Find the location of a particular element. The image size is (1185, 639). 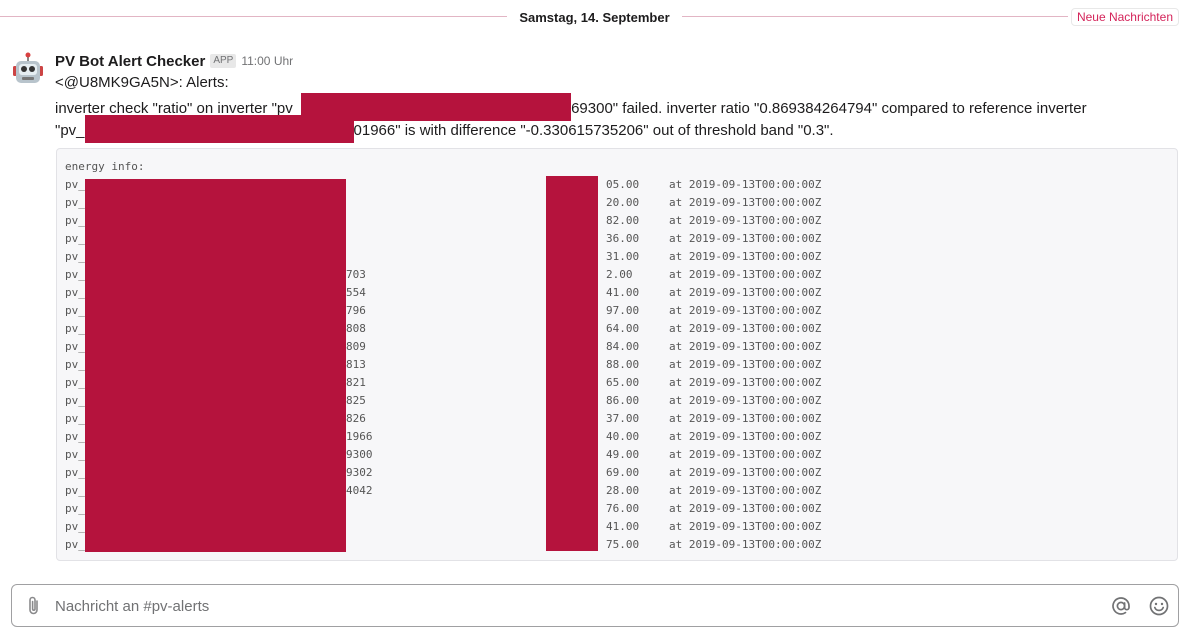

code-line: pv_ 808 64.00 at 2019-09-13T00:00:00Z is located at coordinates (615, 329).